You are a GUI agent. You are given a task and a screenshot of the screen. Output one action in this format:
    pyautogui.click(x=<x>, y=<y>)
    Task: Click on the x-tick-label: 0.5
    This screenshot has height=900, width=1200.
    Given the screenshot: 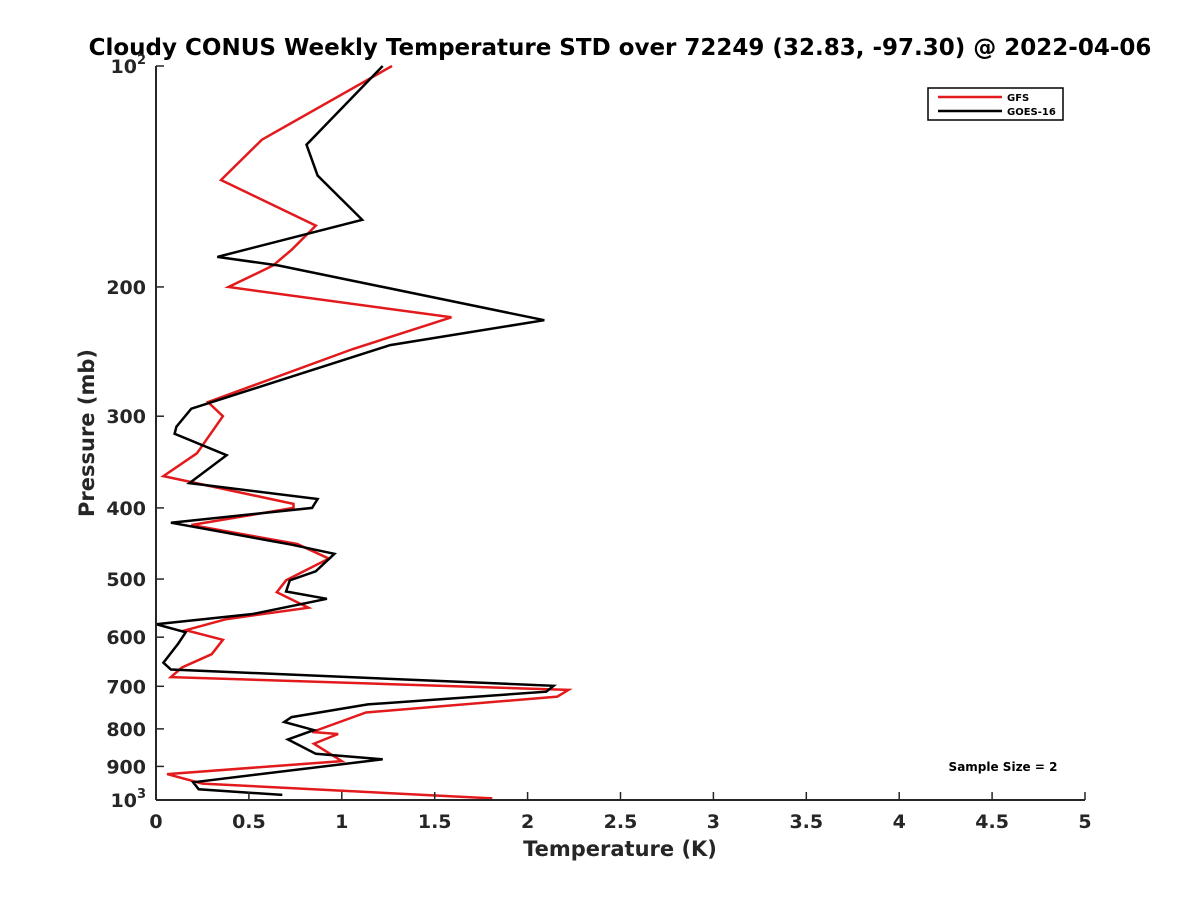 What is the action you would take?
    pyautogui.click(x=249, y=822)
    